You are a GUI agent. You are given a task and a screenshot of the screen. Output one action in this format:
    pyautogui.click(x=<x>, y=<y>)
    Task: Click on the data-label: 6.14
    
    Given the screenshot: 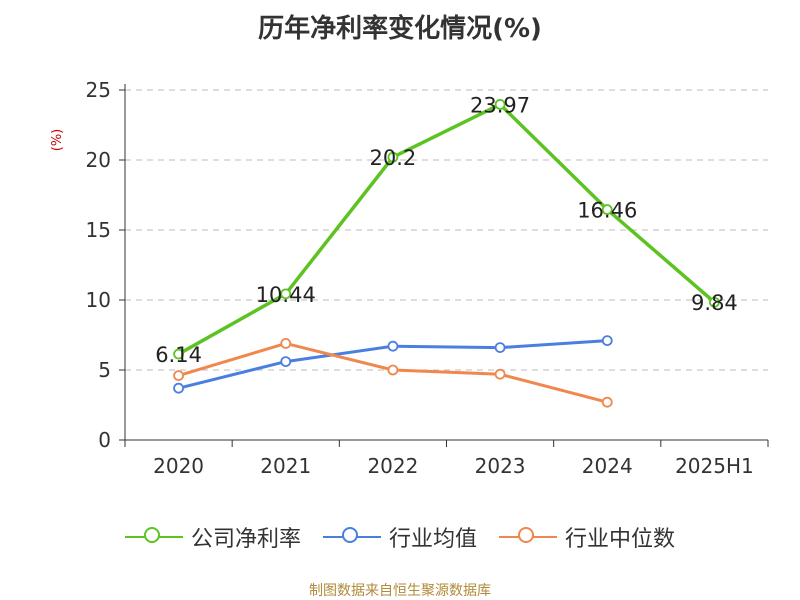 What is the action you would take?
    pyautogui.click(x=178, y=355)
    